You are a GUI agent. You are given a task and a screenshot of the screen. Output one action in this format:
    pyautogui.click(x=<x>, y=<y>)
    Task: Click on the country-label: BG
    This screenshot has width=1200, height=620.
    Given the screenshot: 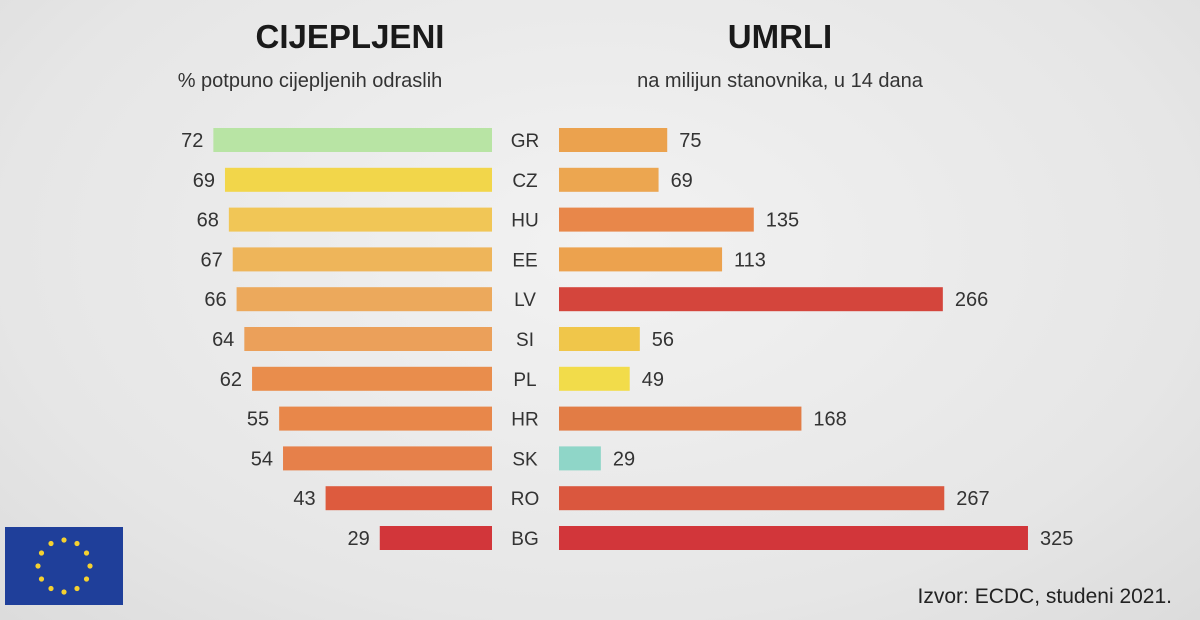 What is the action you would take?
    pyautogui.click(x=524, y=539)
    